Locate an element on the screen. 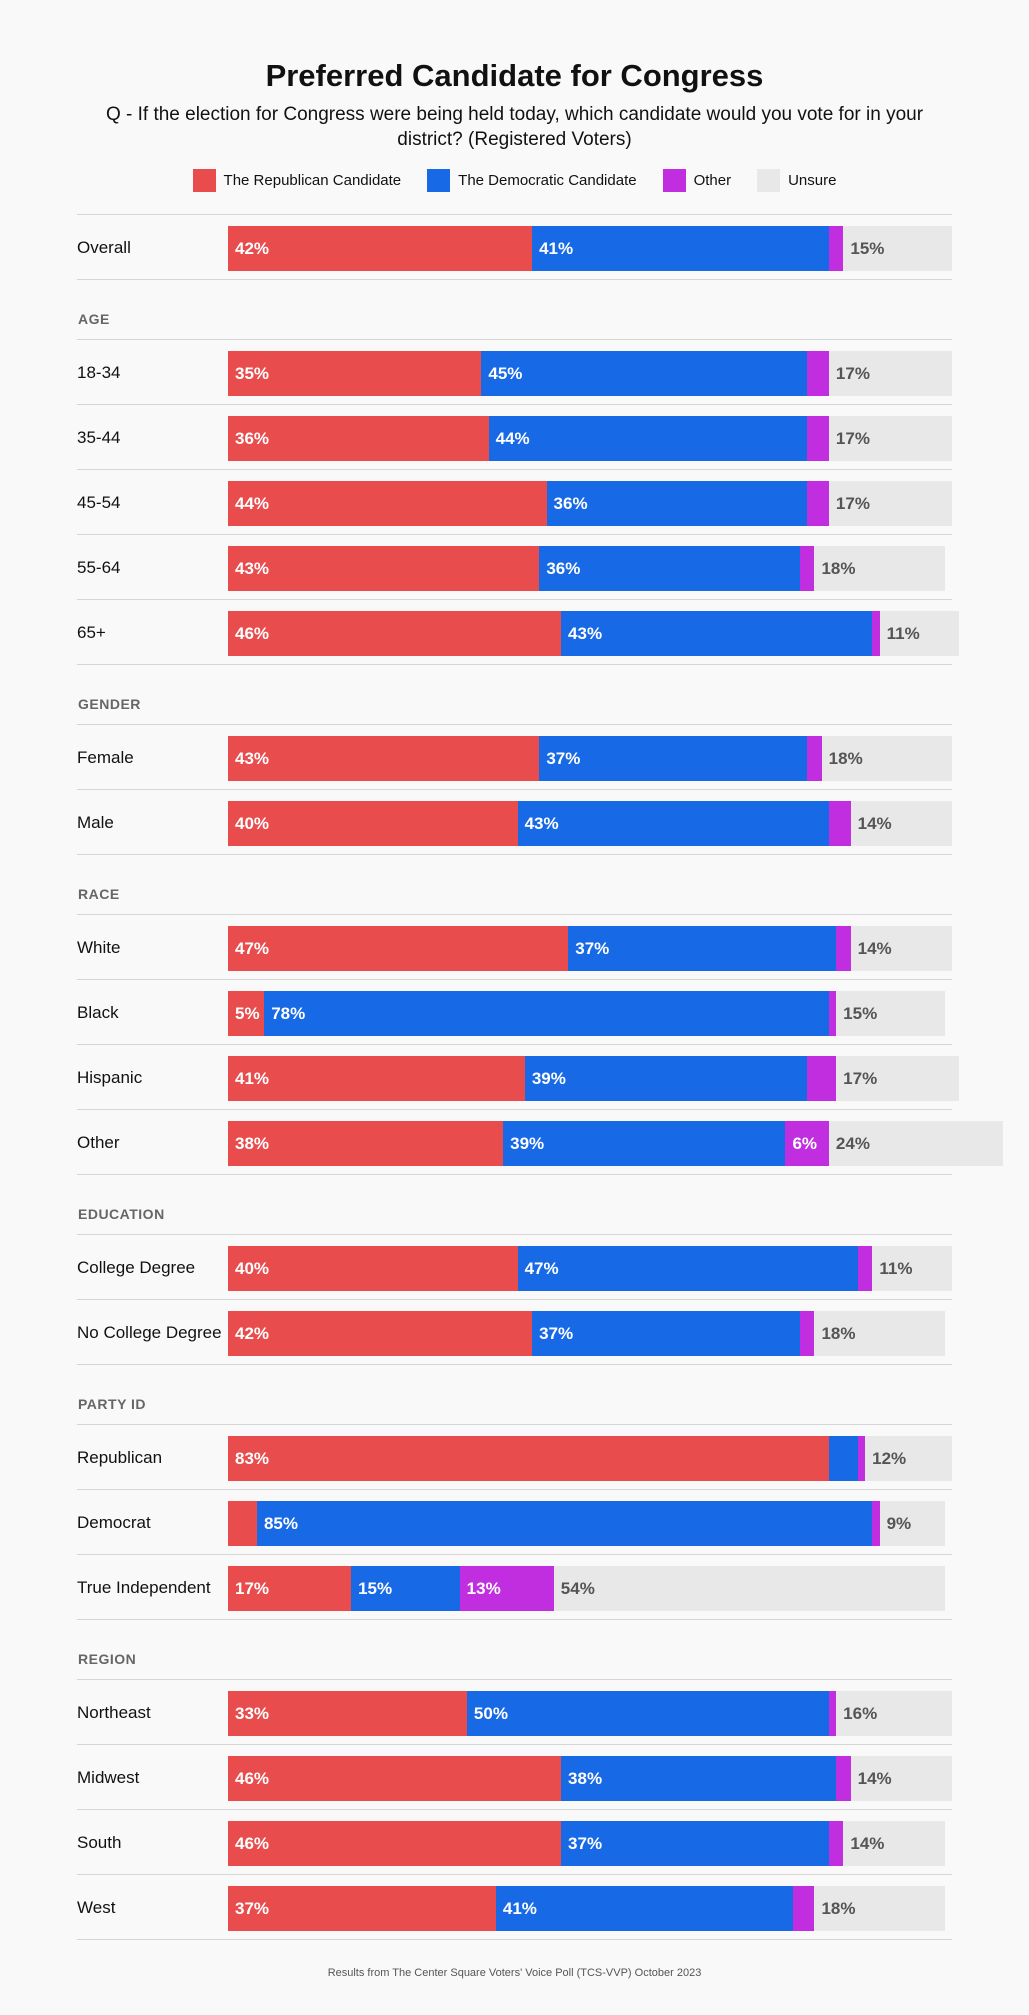 This screenshot has width=1029, height=2015. row-label-west: West is located at coordinates (96, 1907).